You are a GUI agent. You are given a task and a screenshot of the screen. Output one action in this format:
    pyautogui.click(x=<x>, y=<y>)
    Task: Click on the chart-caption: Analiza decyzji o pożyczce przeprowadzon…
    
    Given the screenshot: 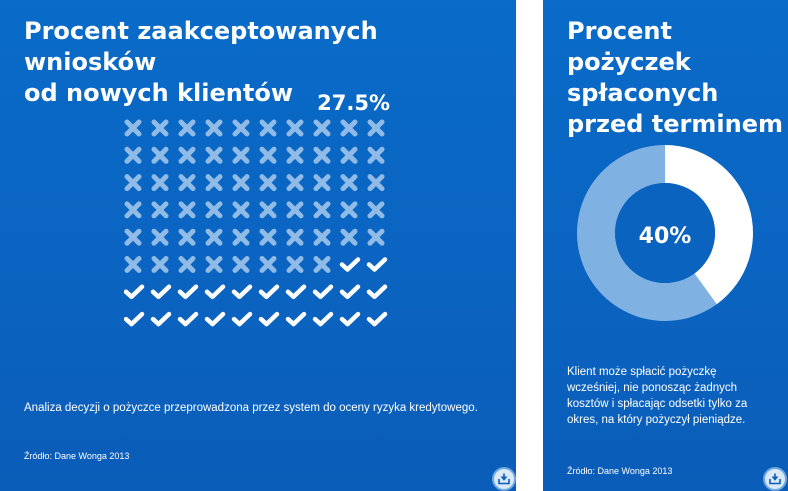 What is the action you would take?
    pyautogui.click(x=251, y=408)
    